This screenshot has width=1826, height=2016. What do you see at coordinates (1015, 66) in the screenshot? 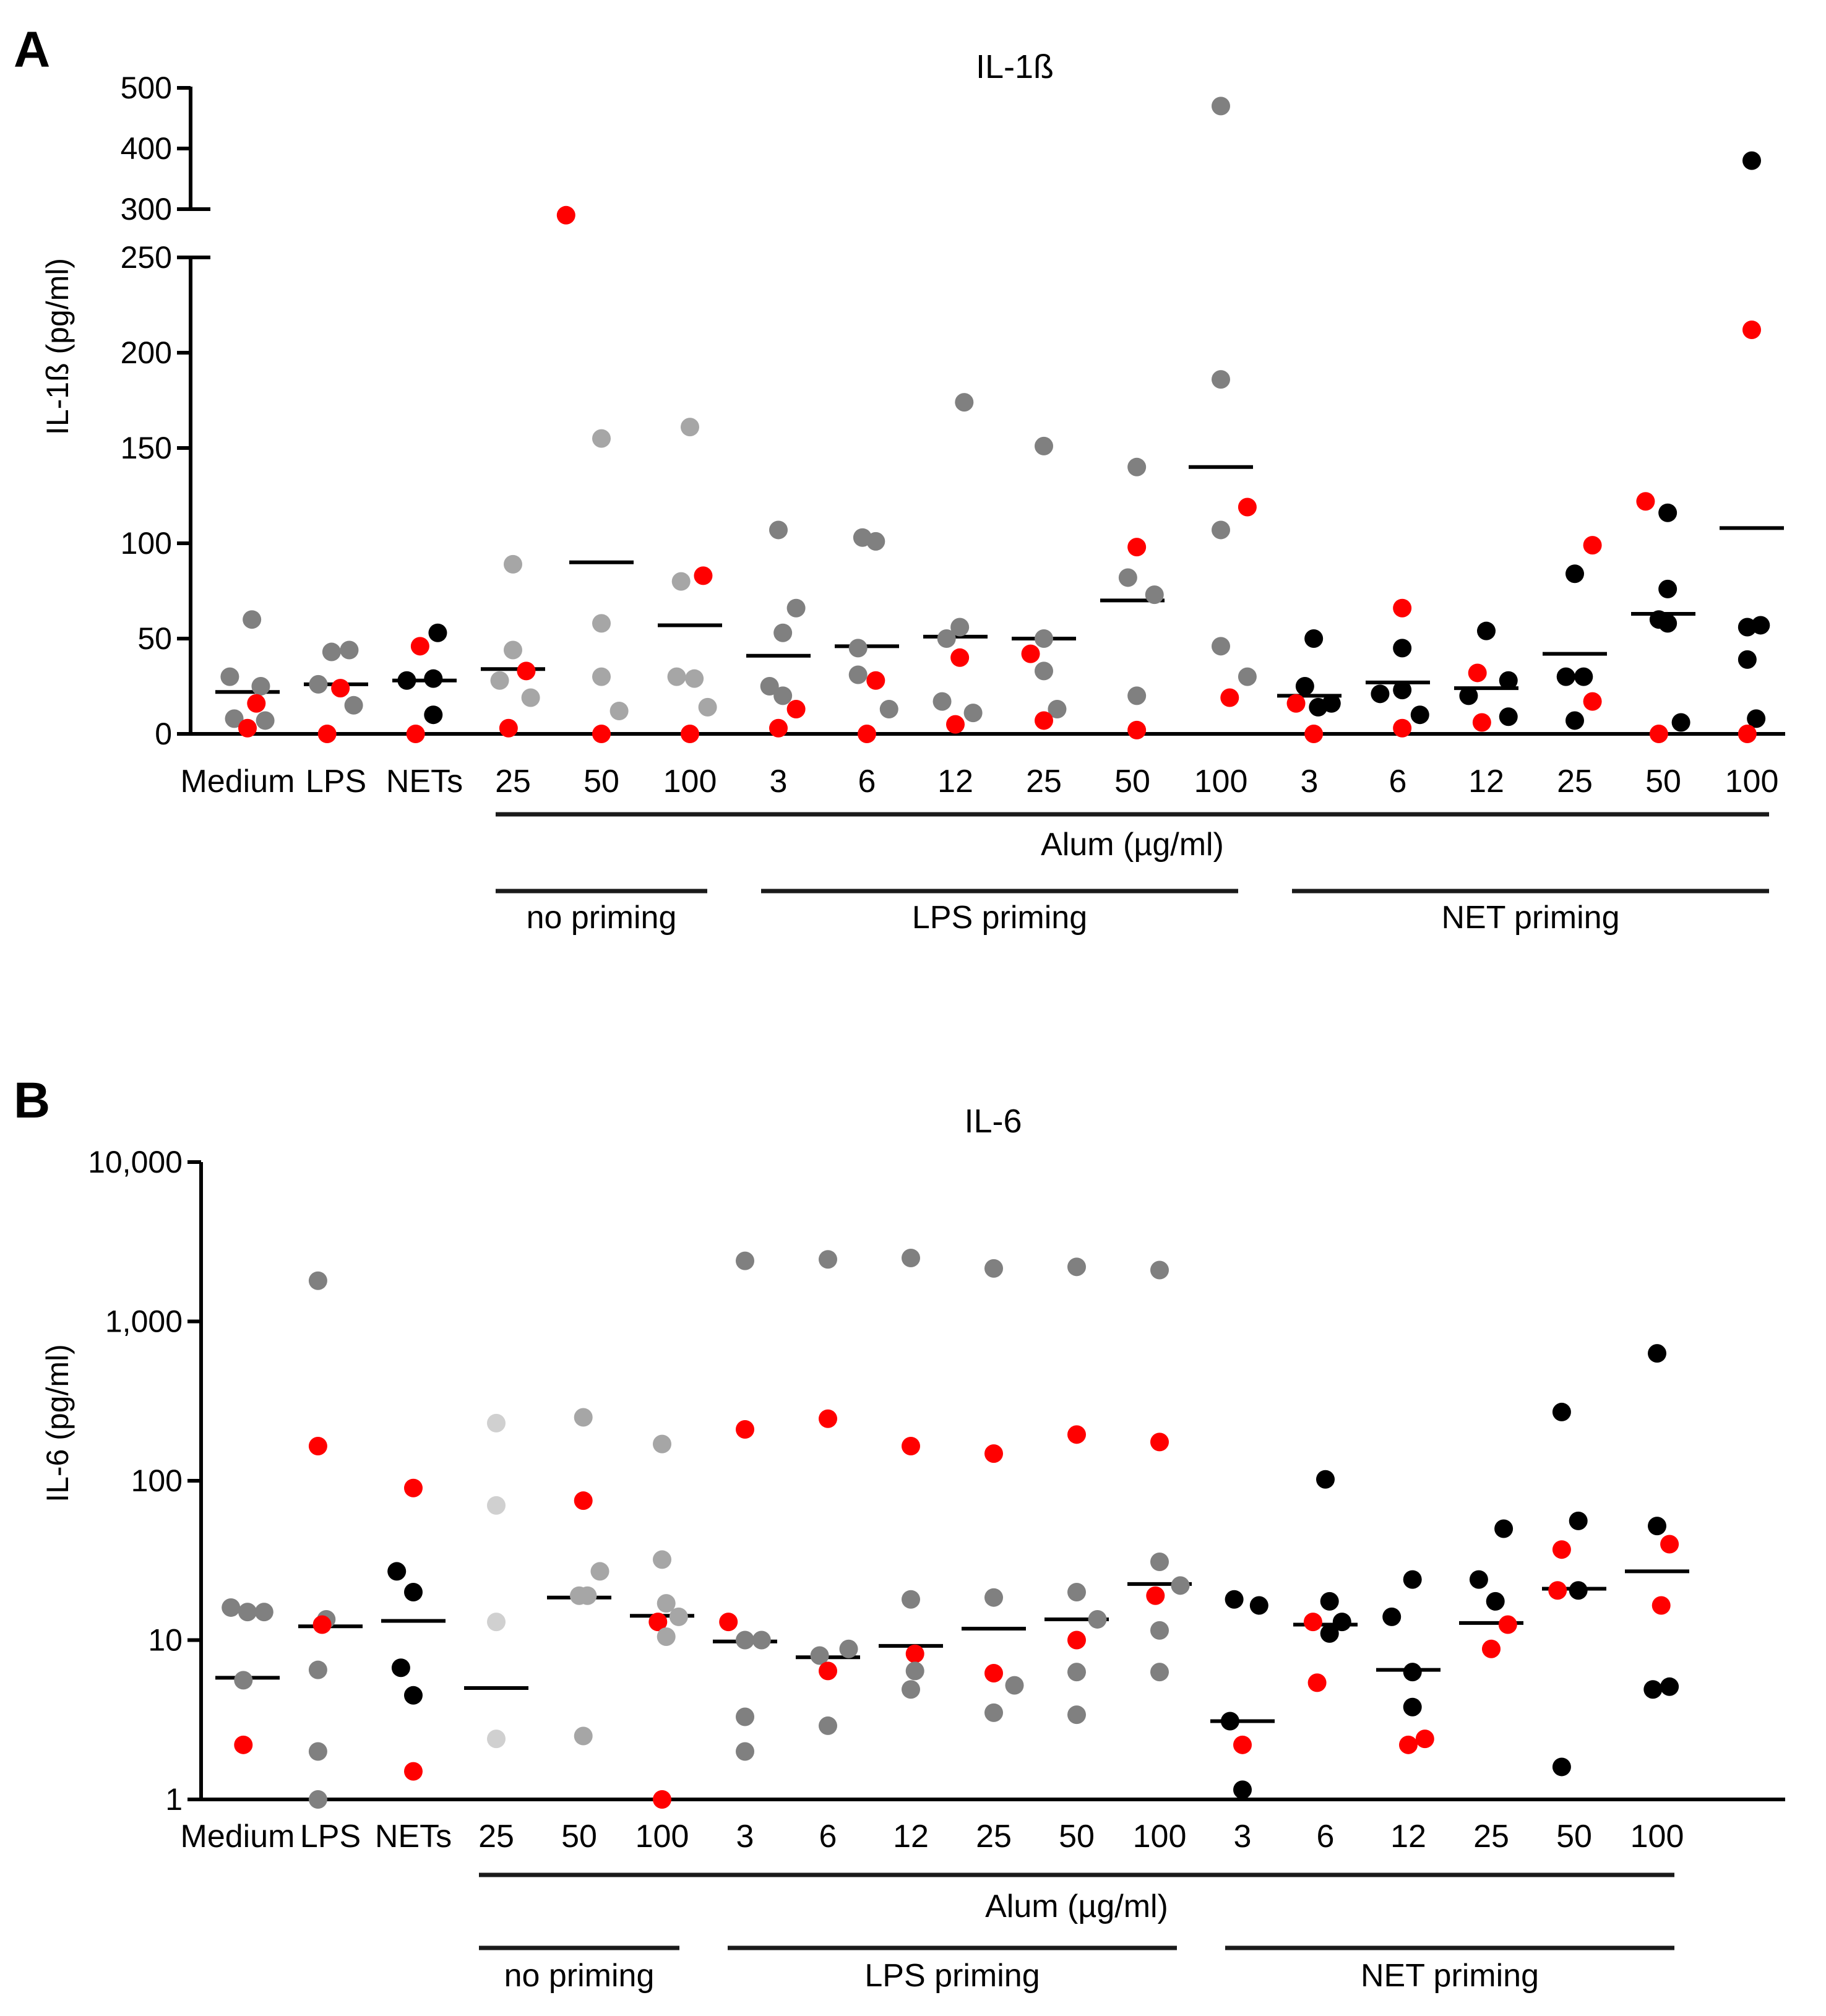
I see `panel-a-title: IL-1ß` at bounding box center [1015, 66].